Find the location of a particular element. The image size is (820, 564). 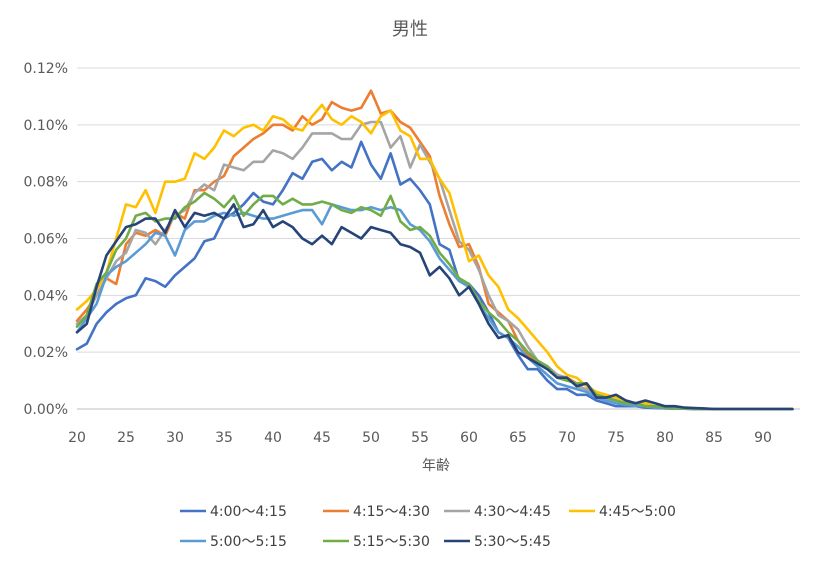

legend-label: 4:45～5:00 is located at coordinates (637, 512).